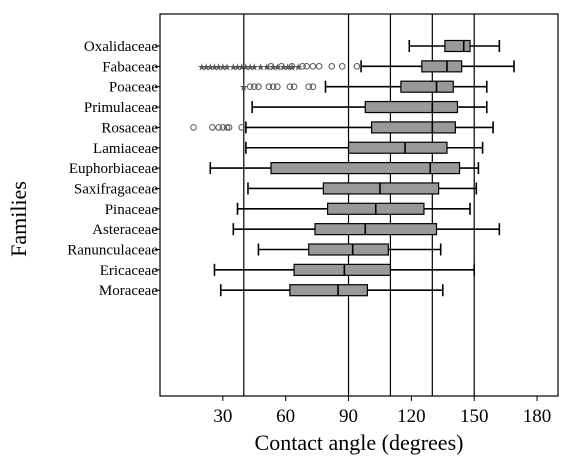  I want to click on y-tick-label: Poaceae, so click(133, 88).